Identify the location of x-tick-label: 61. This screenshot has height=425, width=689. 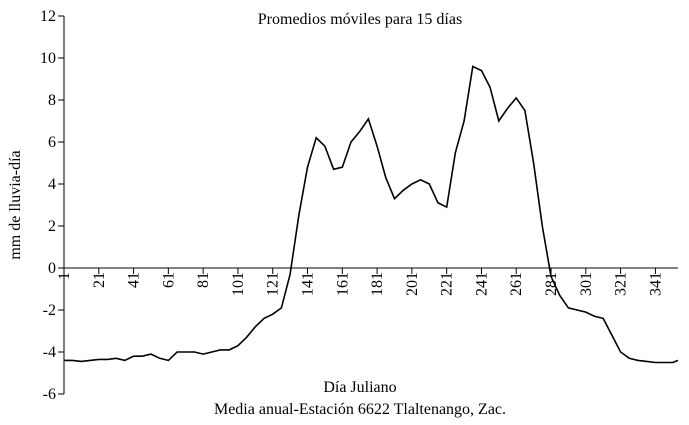
(168, 280).